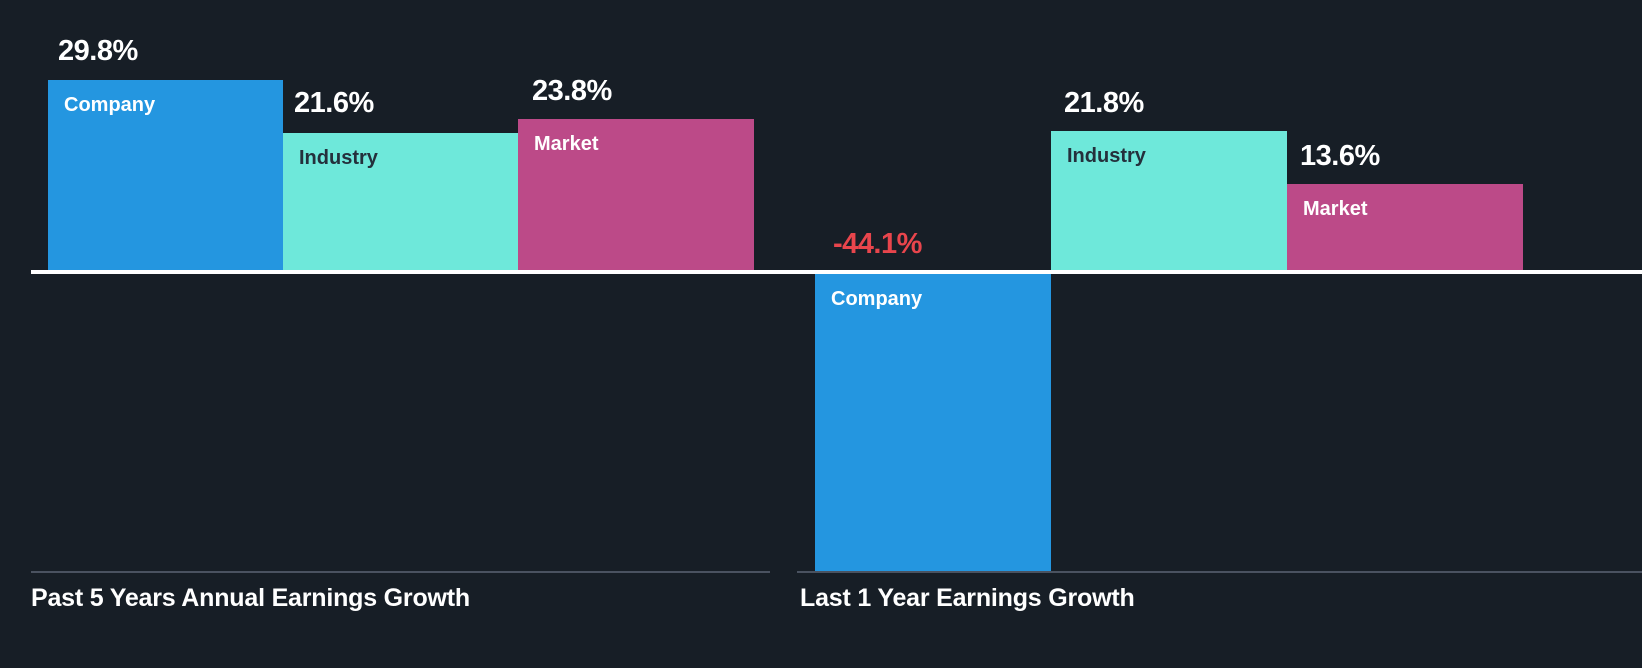 Image resolution: width=1642 pixels, height=668 pixels. What do you see at coordinates (1340, 156) in the screenshot?
I see `bar-value-market: 13.6%` at bounding box center [1340, 156].